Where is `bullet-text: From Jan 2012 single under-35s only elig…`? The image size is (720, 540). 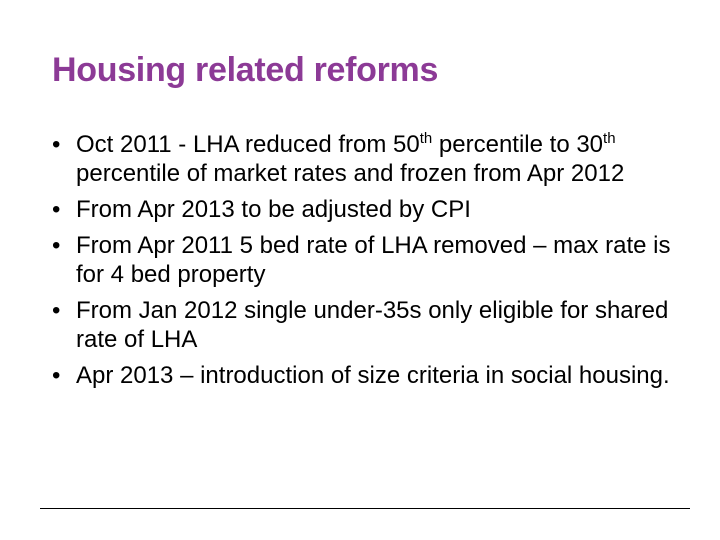 bullet-text: From Jan 2012 single under-35s only elig… is located at coordinates (372, 325).